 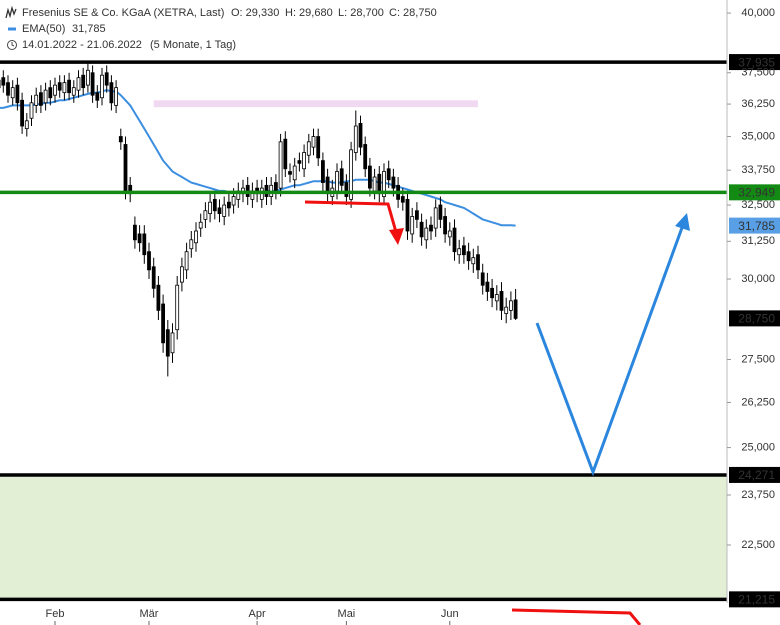 I want to click on last-price-label: 28,750, so click(x=756, y=319).